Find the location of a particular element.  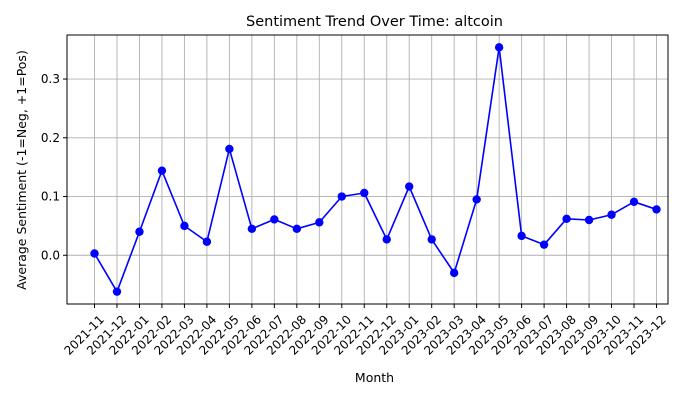

y-axis-label: Average Sentiment (-1=Neg, +1=Pos) is located at coordinates (21, 170).